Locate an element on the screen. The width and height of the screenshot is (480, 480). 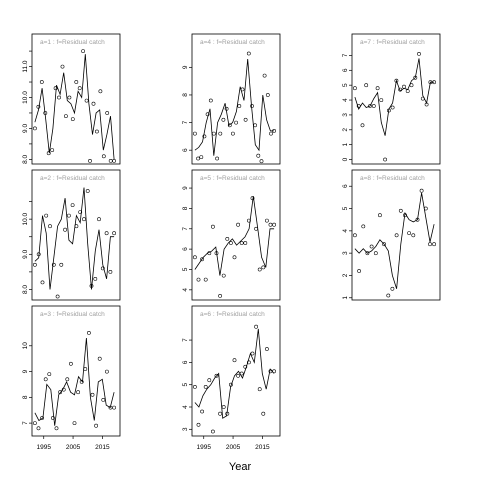
panel-8: a=6 : f=Residual catch 3 4 5 6 7 1995 2005 2015 is located at coordinates (231, 378).